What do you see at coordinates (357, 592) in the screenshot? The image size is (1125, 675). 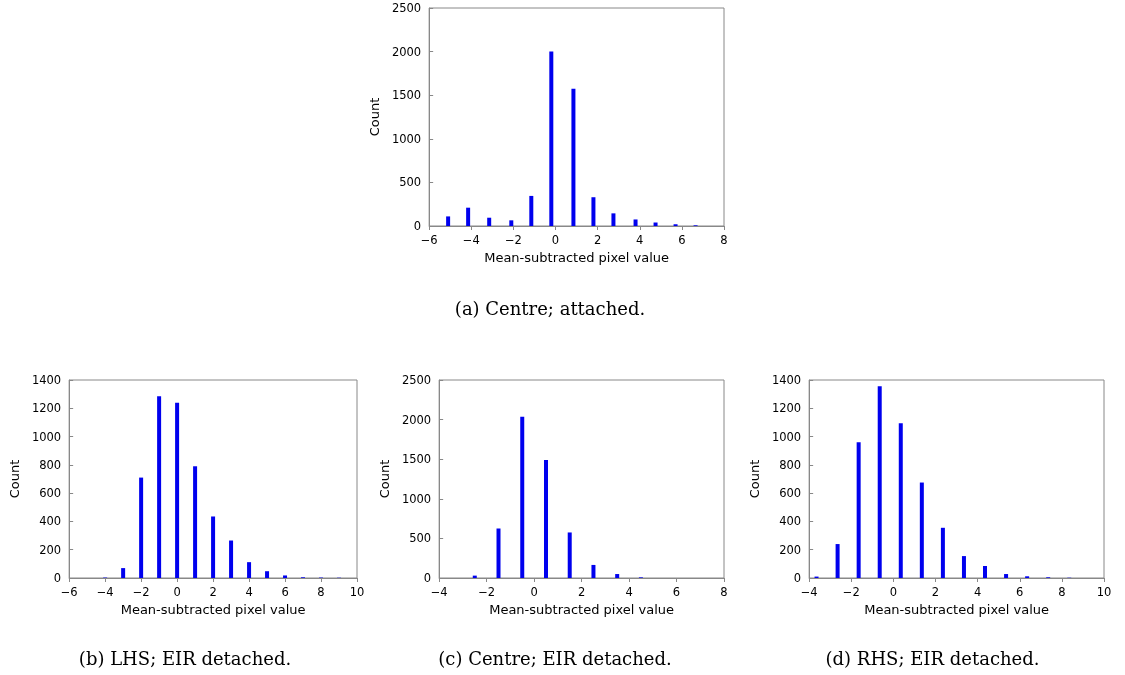 I see `x-tick-label: 10` at bounding box center [357, 592].